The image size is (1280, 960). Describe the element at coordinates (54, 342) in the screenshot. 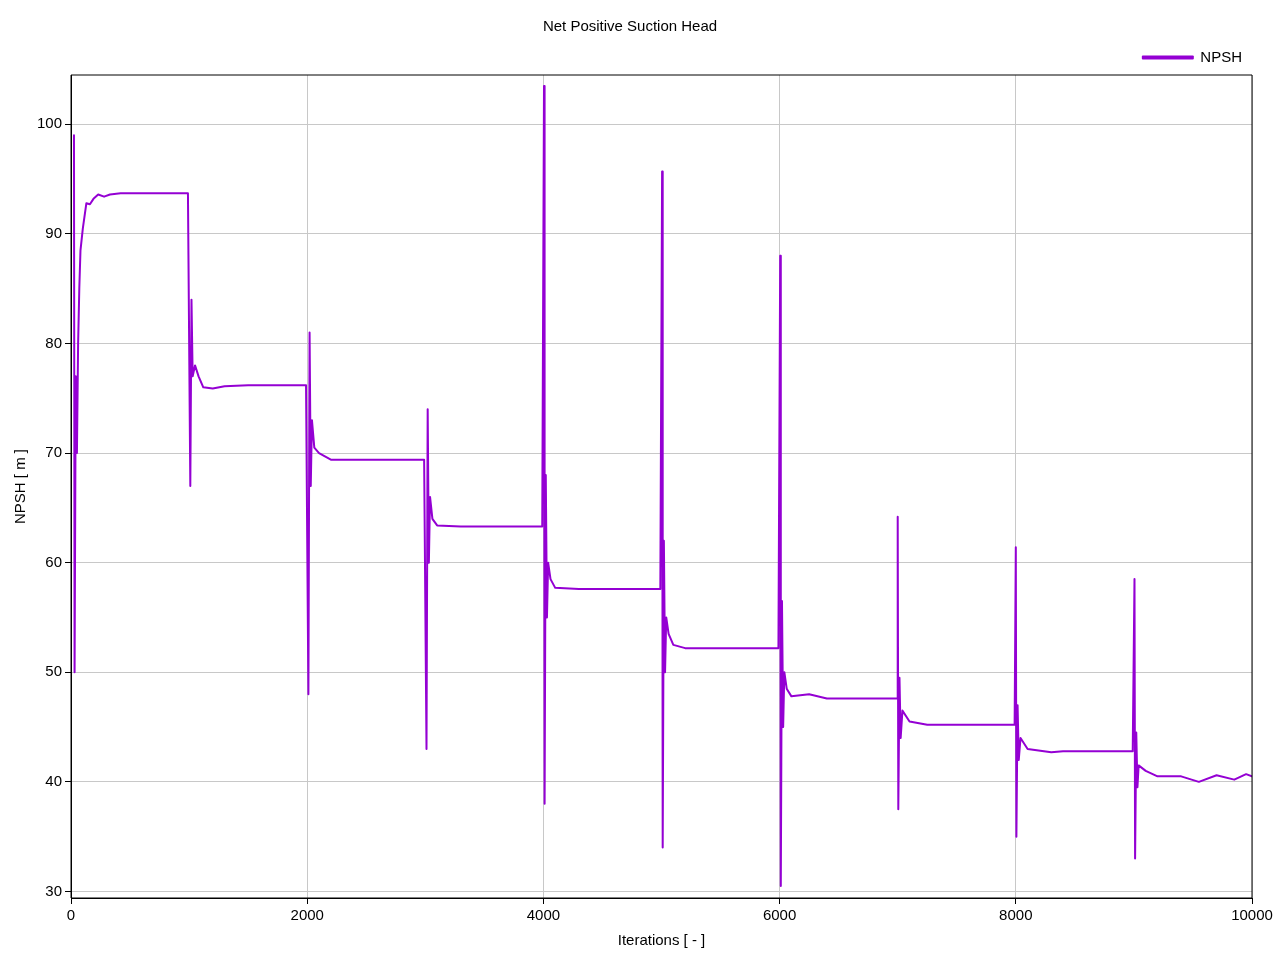

I see `y-tick-label: 80` at that location.